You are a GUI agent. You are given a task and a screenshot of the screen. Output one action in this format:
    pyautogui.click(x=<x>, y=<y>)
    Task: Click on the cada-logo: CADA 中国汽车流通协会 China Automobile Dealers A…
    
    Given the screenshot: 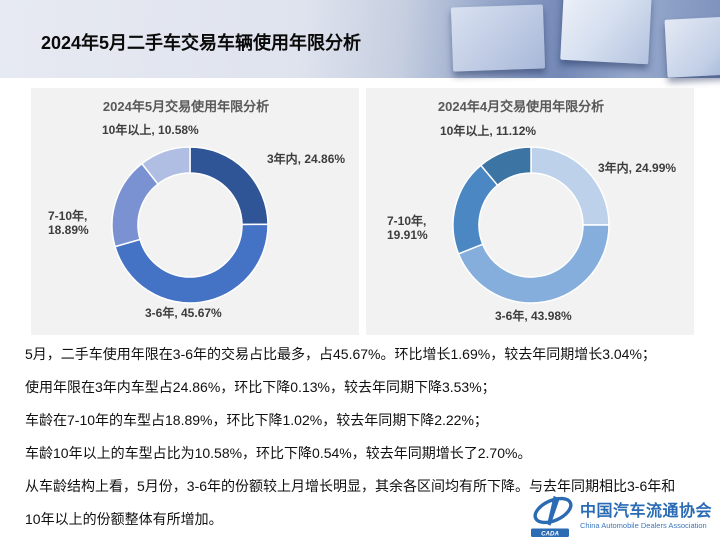 What is the action you would take?
    pyautogui.click(x=619, y=517)
    